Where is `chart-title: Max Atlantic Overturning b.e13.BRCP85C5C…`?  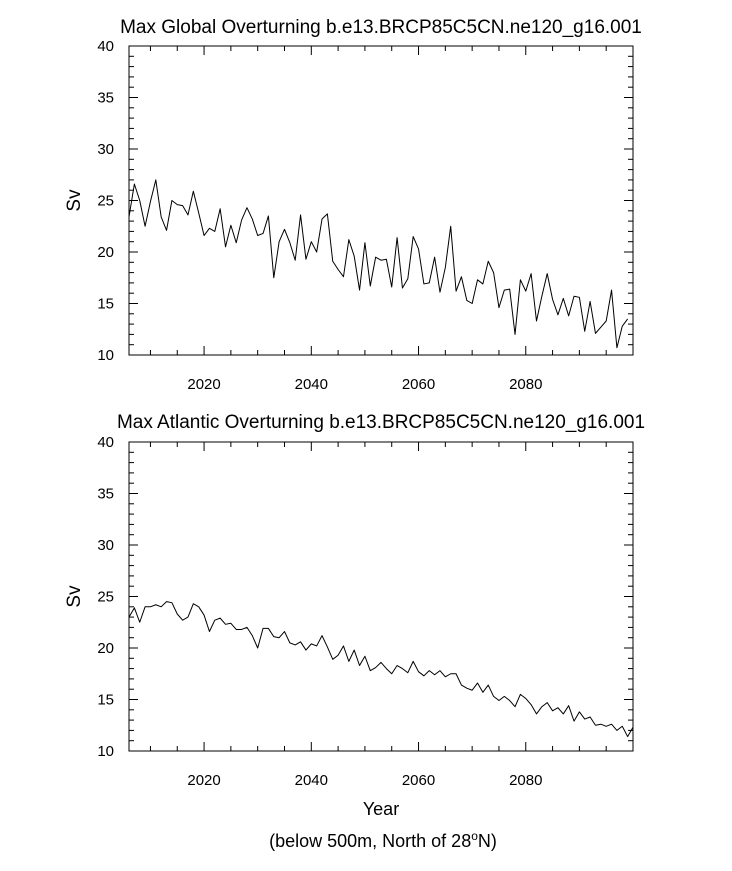
chart-title: Max Atlantic Overturning b.e13.BRCP85C5C… is located at coordinates (381, 422).